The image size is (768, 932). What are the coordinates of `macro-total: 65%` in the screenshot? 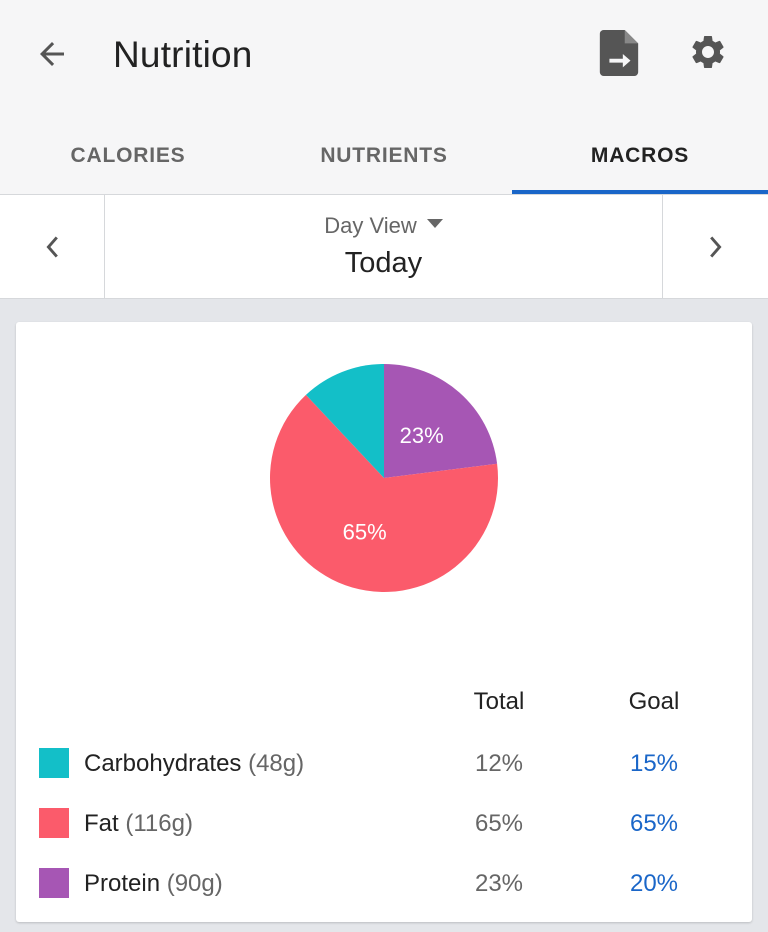 It's located at (499, 823).